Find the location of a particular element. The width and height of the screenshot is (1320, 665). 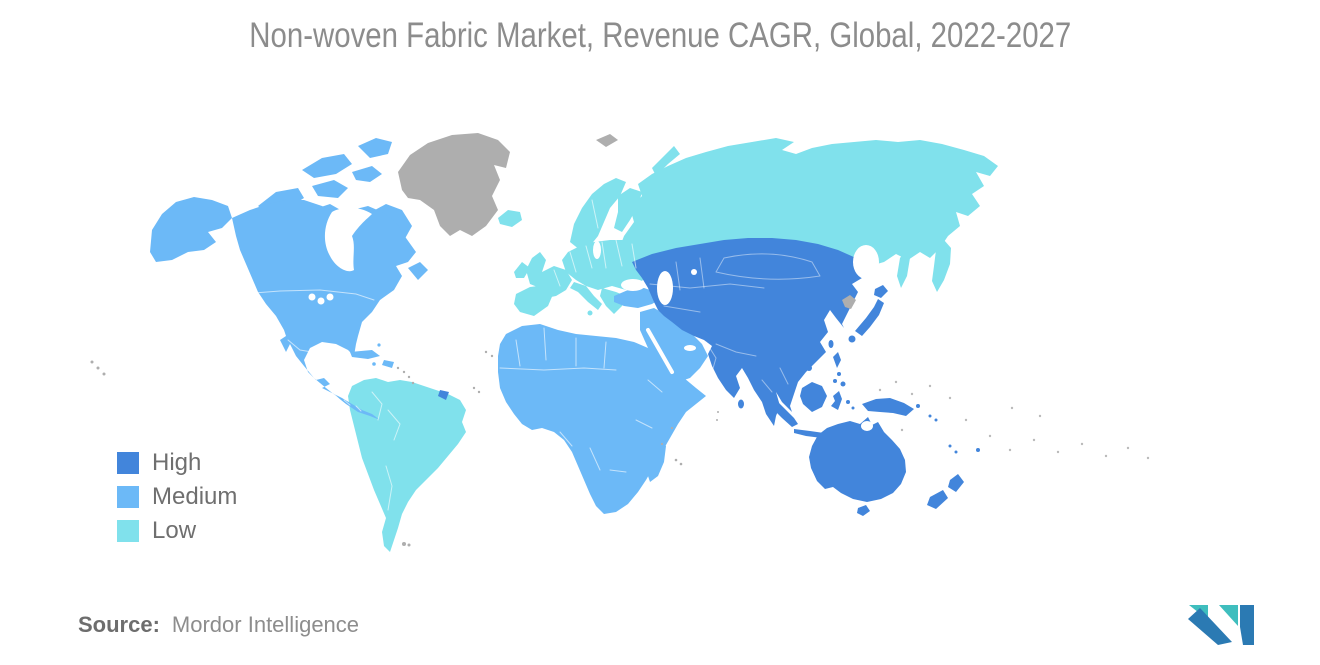

continent-africa is located at coordinates (602, 419).